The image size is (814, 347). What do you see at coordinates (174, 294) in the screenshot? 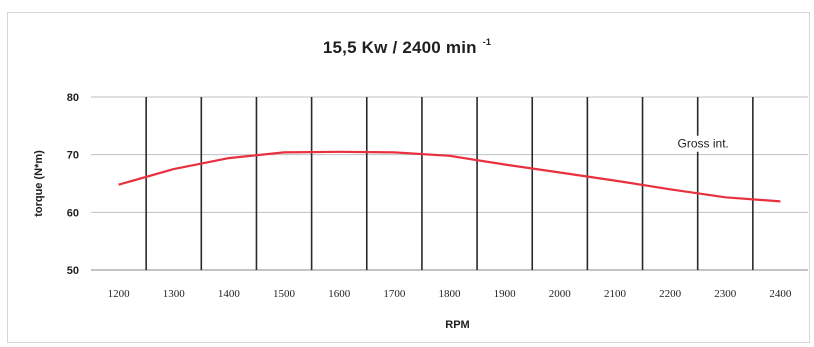
I see `x-tick-label: 1300` at bounding box center [174, 294].